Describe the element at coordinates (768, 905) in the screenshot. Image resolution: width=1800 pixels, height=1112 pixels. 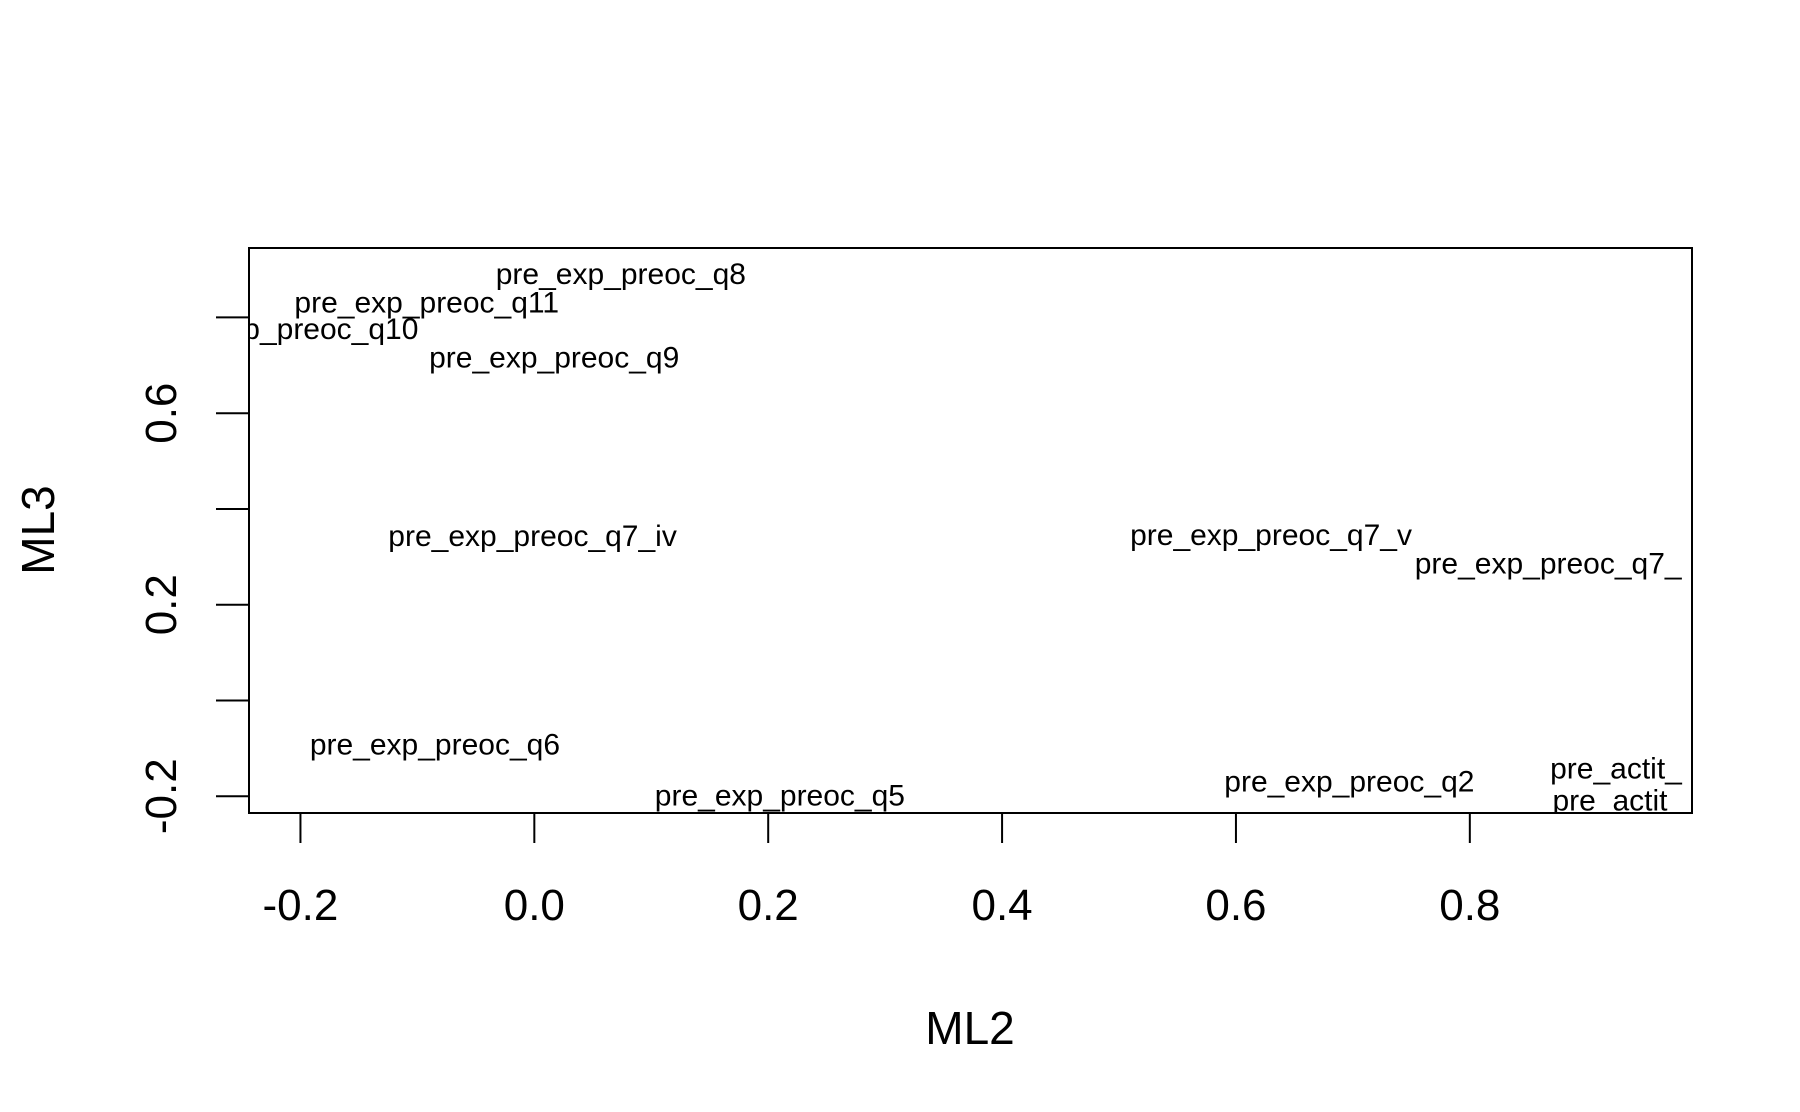
I see `x-tick-label: 0.2` at that location.